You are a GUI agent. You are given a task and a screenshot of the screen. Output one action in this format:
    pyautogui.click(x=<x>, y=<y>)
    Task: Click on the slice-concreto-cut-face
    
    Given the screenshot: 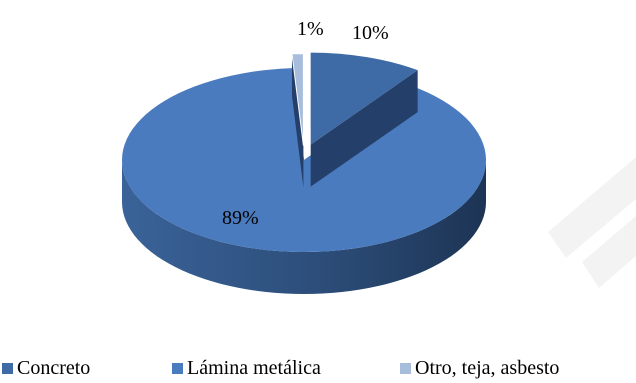 What is the action you would take?
    pyautogui.click(x=364, y=128)
    